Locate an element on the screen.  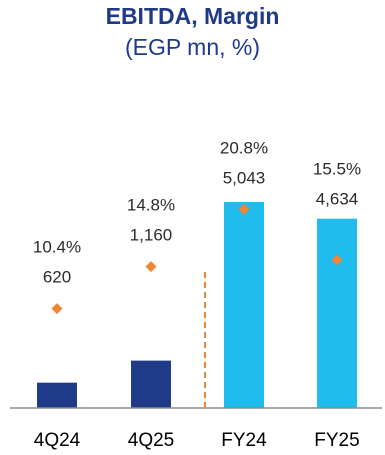
margin-label-4q25: 14.8% is located at coordinates (151, 205).